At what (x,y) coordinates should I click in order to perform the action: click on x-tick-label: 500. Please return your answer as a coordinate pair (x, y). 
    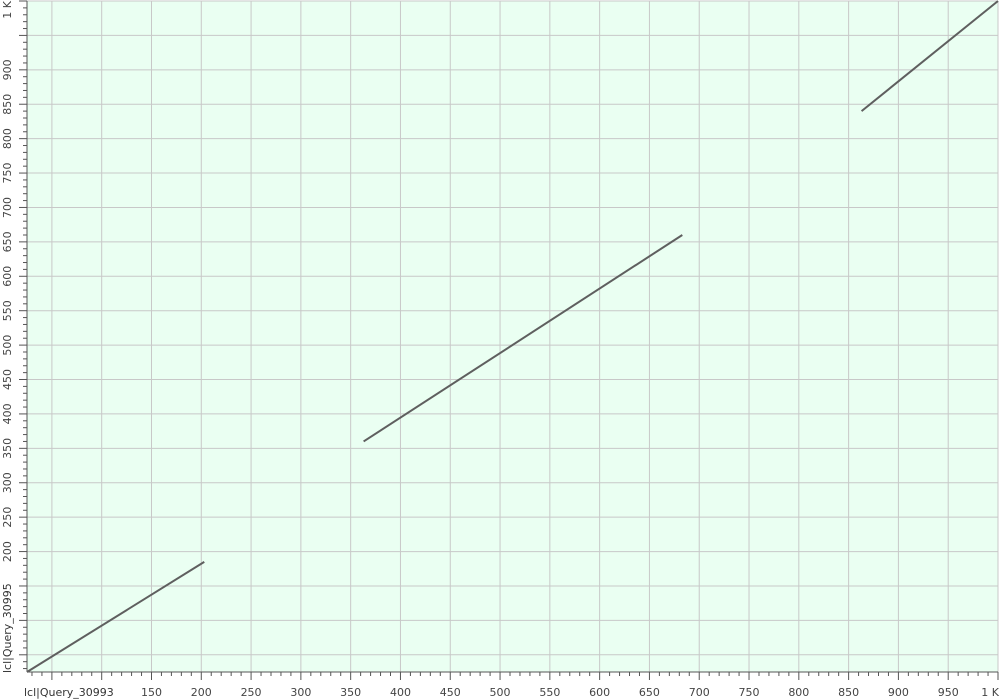
    Looking at the image, I should click on (500, 692).